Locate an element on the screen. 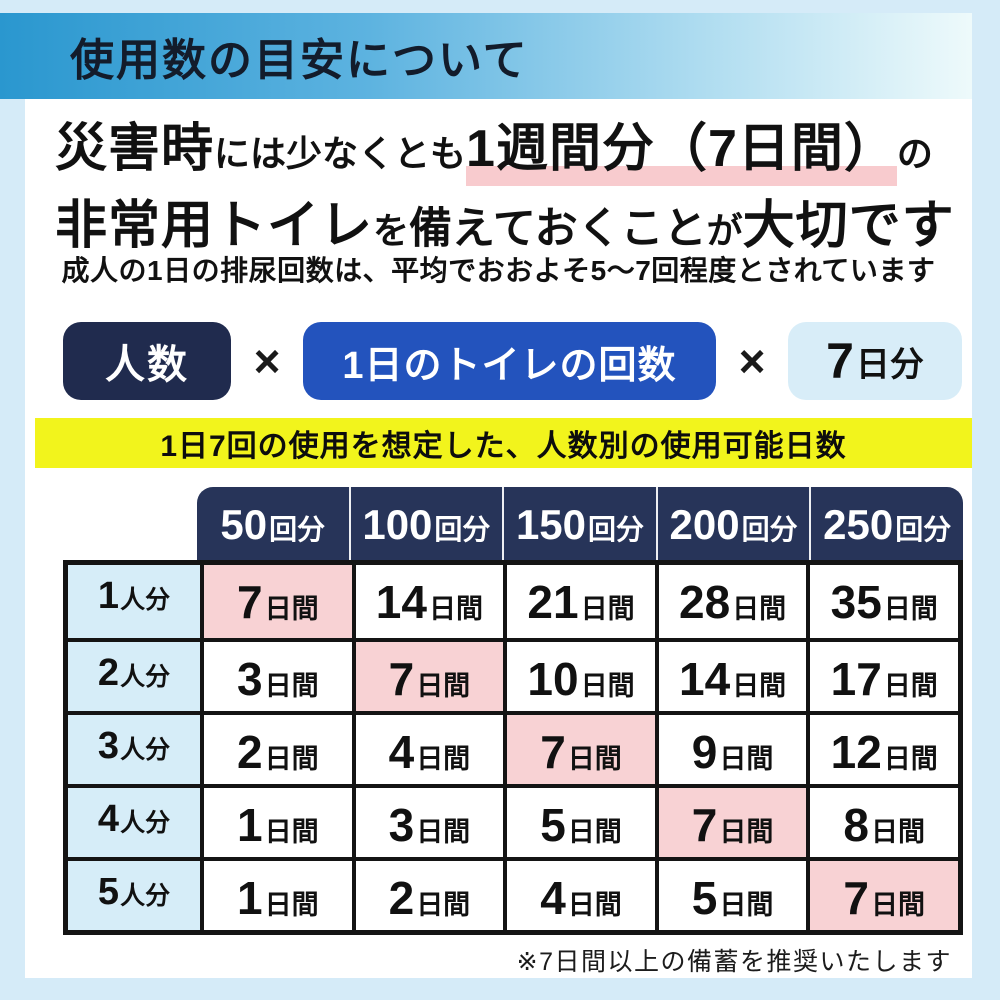 This screenshot has height=1000, width=1000. formula-pill-toilet-count: 1日のトイレの回数 is located at coordinates (509, 361).